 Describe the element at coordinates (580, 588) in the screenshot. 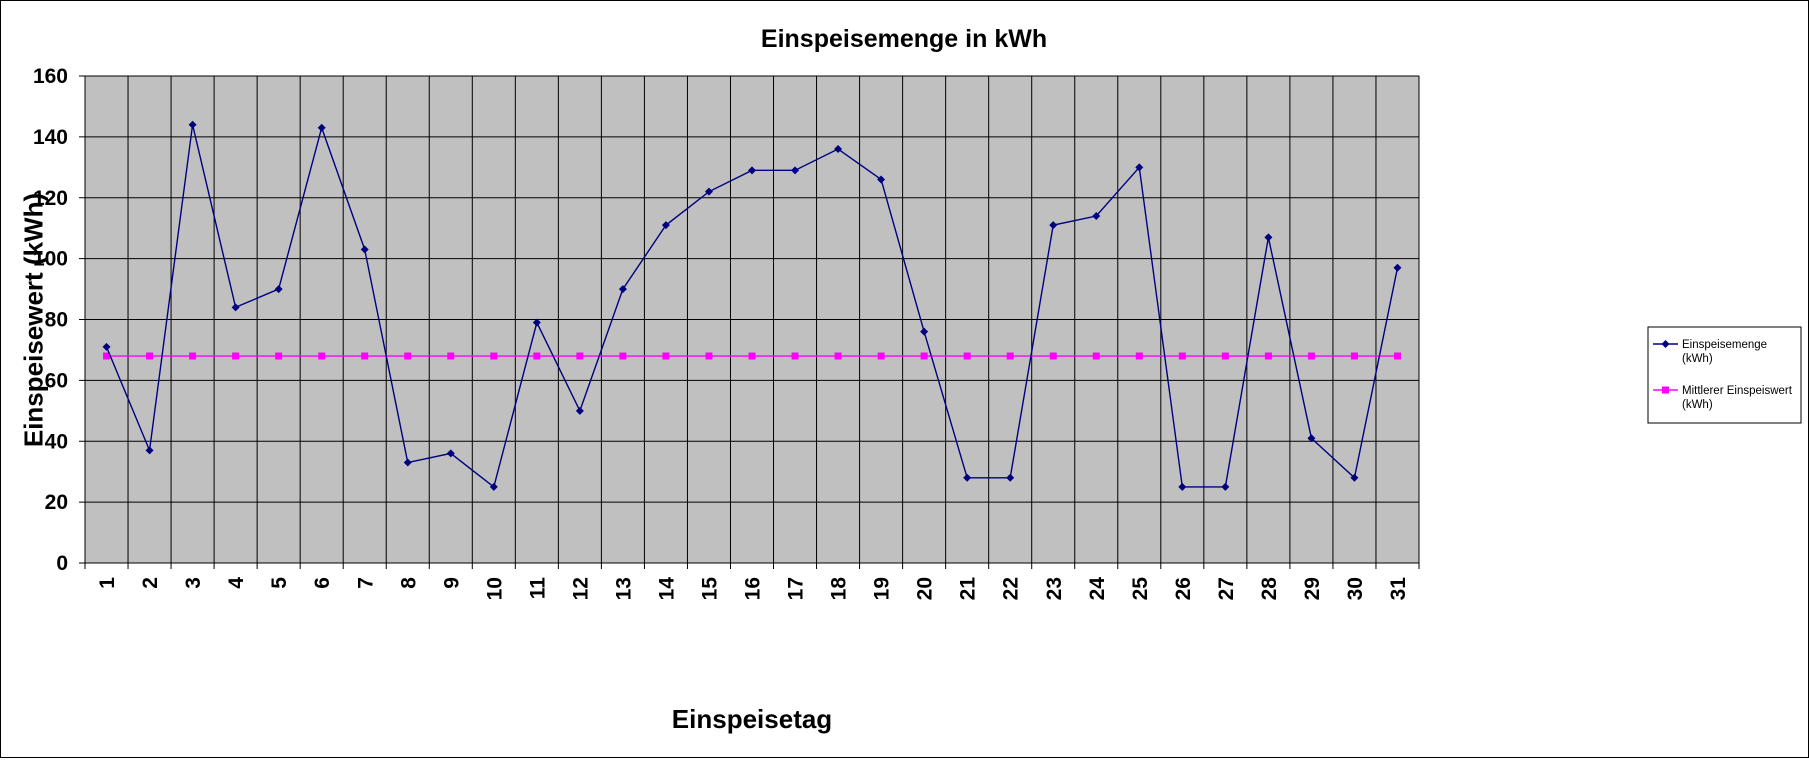

I see `x-tick-label: 12` at that location.